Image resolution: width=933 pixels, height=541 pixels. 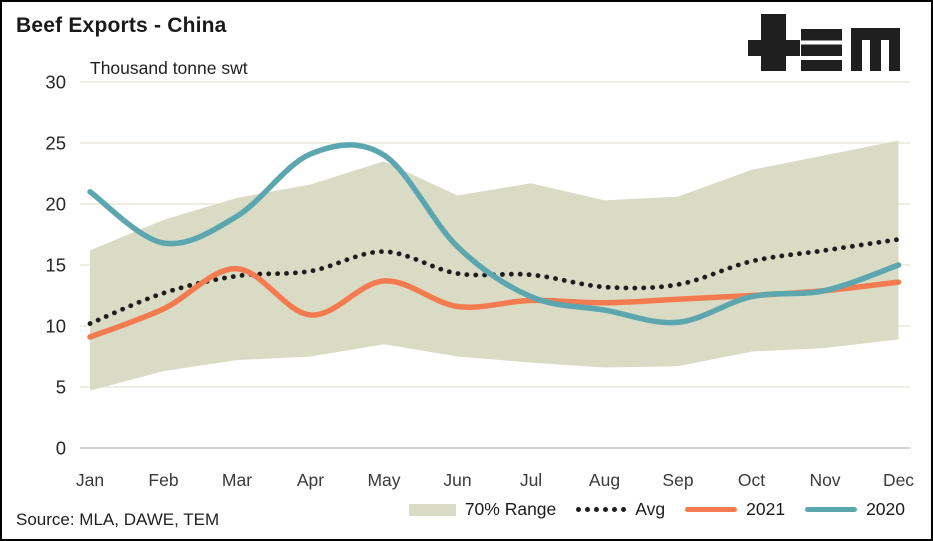 I want to click on x-tick-label: Mar, so click(x=237, y=480).